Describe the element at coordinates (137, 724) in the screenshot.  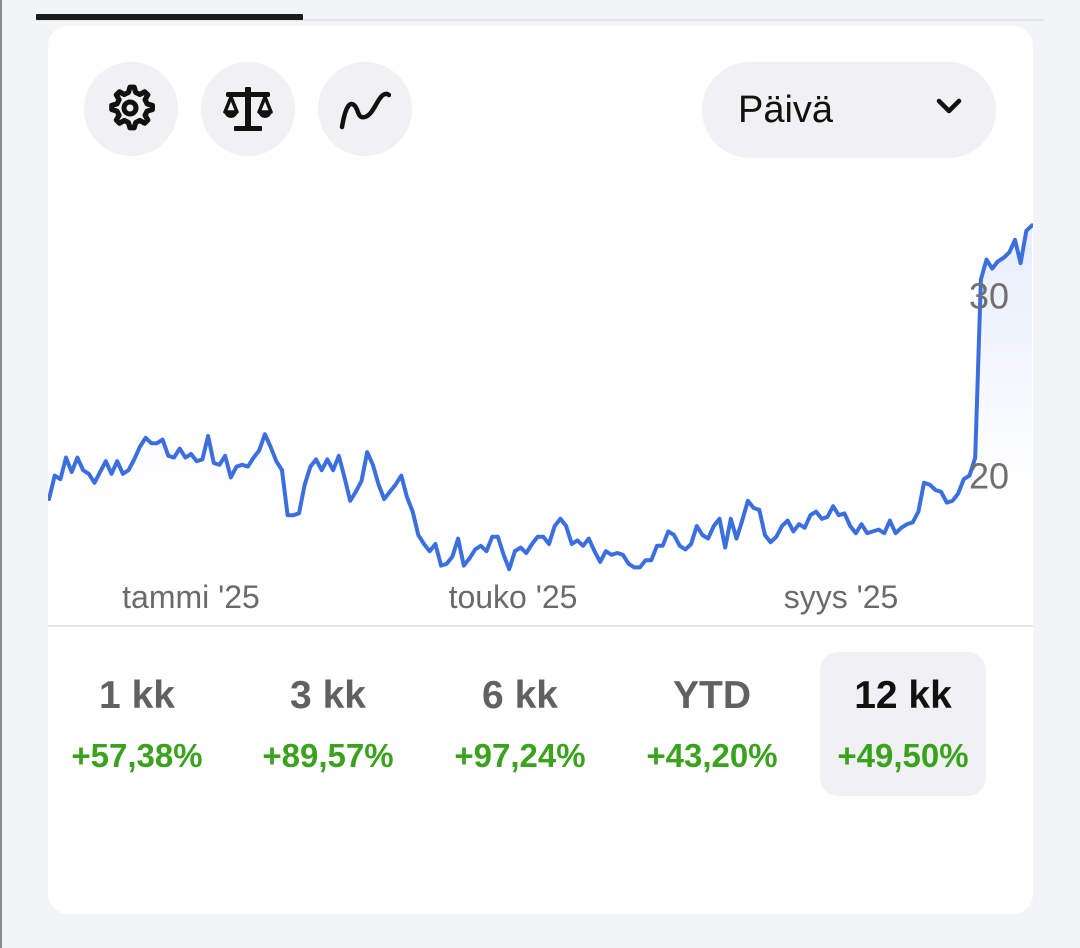
I see `period-tab-1m: 1 kk +57,38%` at that location.